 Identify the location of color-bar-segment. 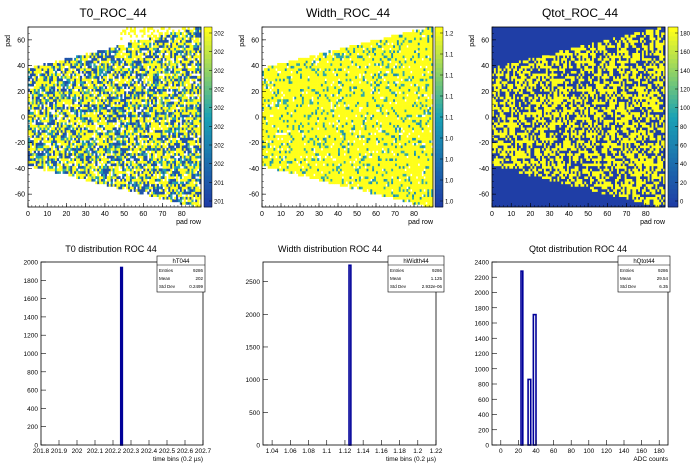
(208, 56).